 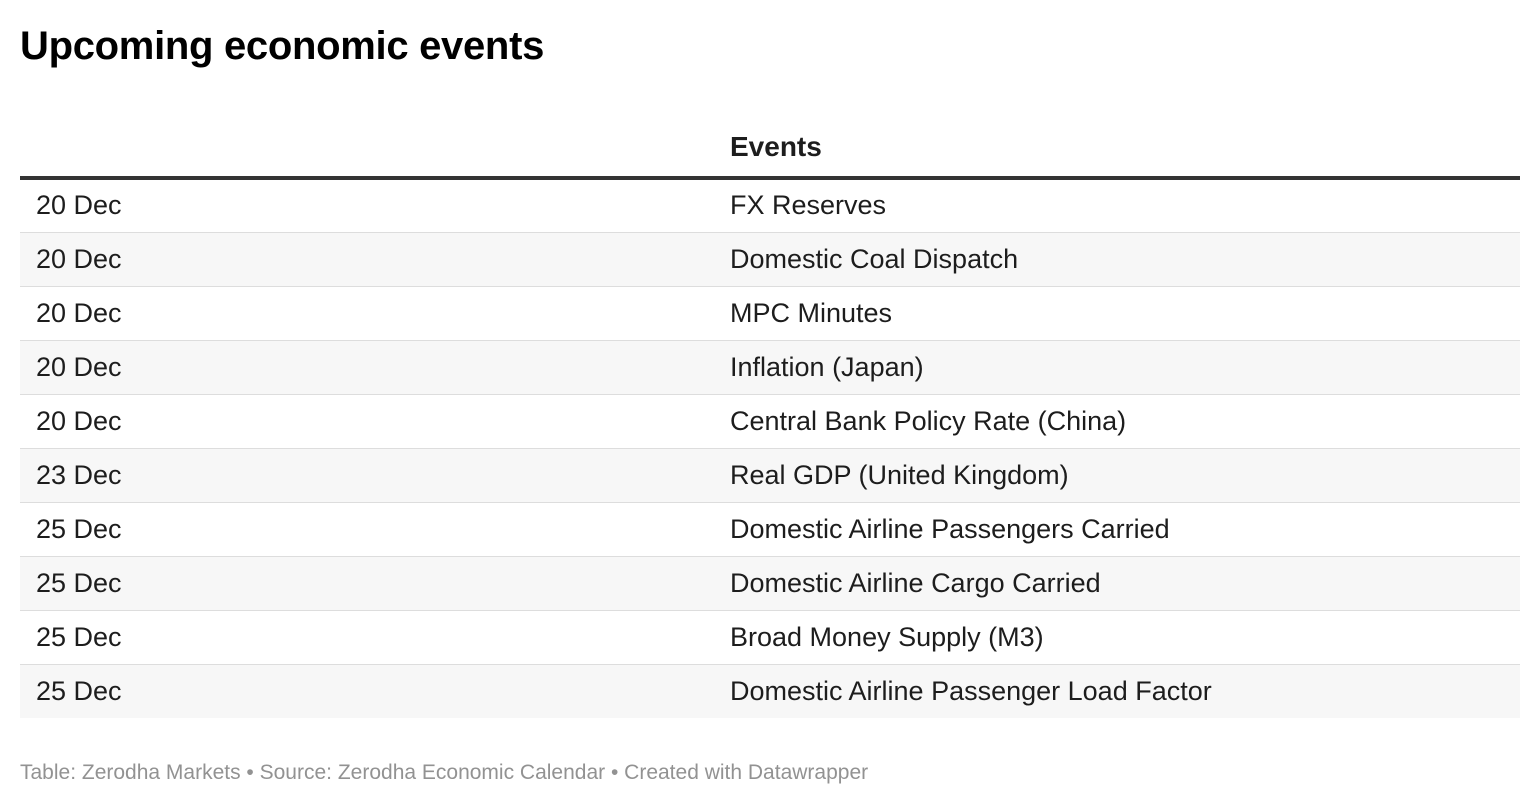 I want to click on table-header: Events, so click(x=770, y=149).